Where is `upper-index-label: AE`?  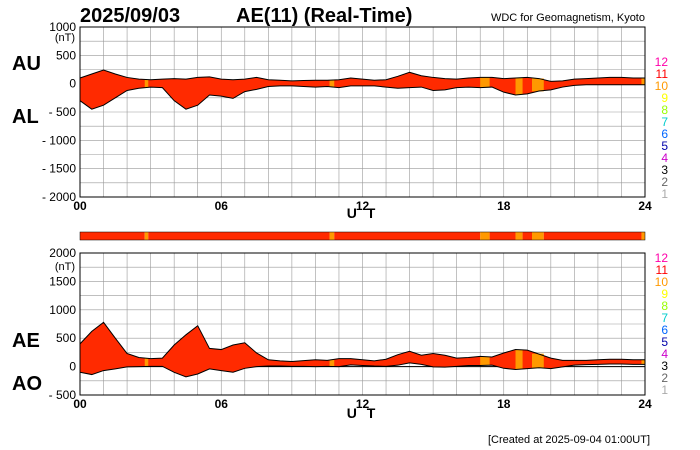 upper-index-label: AE is located at coordinates (26, 341).